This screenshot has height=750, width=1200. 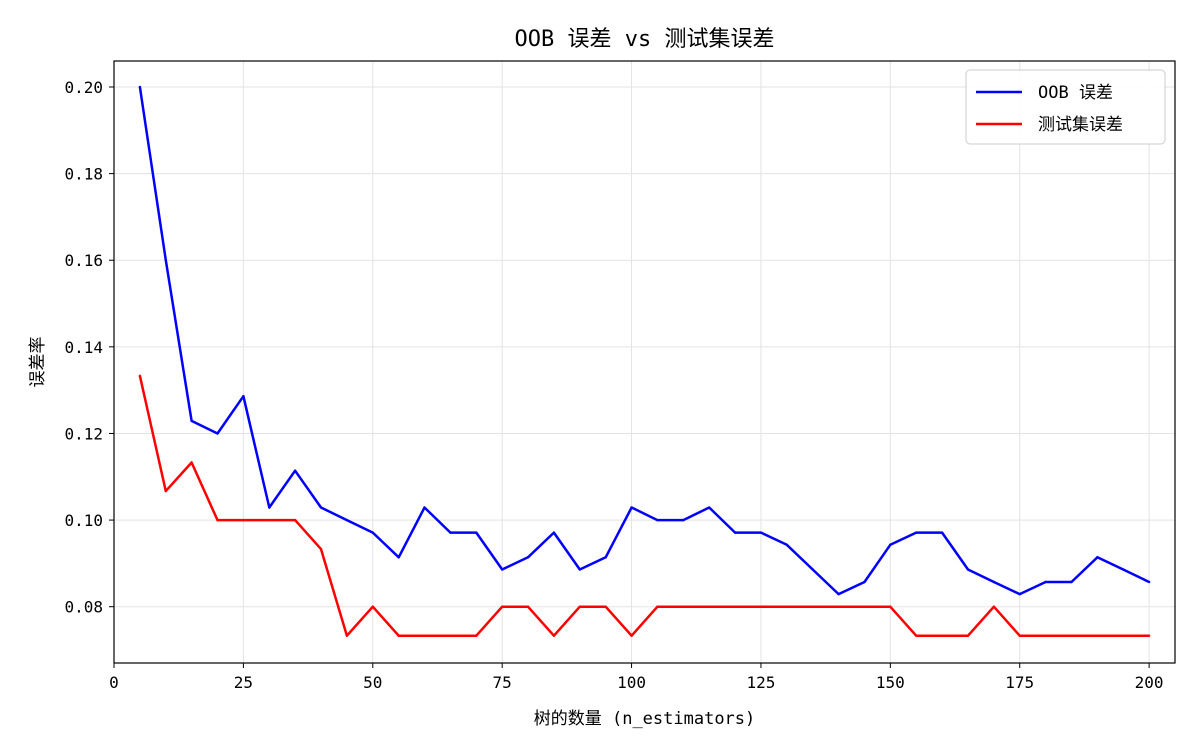 What do you see at coordinates (38, 362) in the screenshot?
I see `y-axis-title: 误差率` at bounding box center [38, 362].